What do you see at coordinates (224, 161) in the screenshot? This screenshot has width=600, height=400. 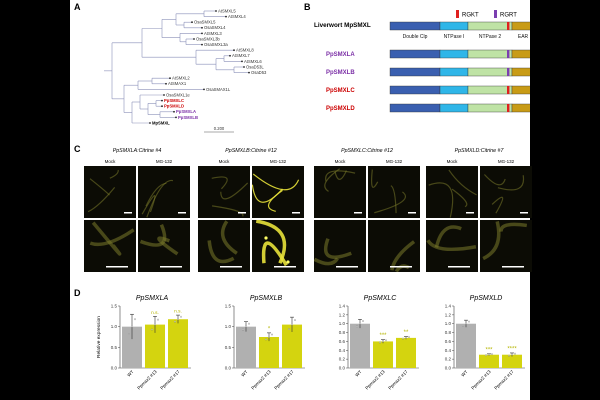 I see `mock-label: Mock` at bounding box center [224, 161].